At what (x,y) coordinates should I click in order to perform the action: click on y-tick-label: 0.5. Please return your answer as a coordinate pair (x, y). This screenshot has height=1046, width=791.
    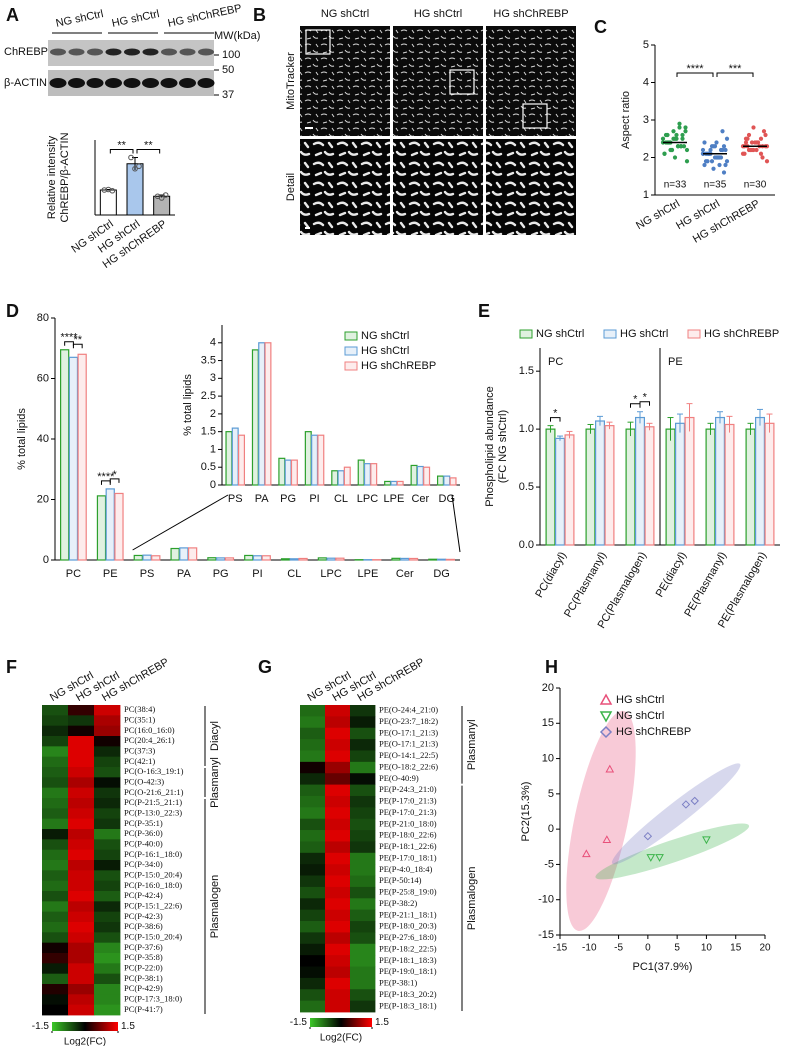
    Looking at the image, I should click on (526, 487).